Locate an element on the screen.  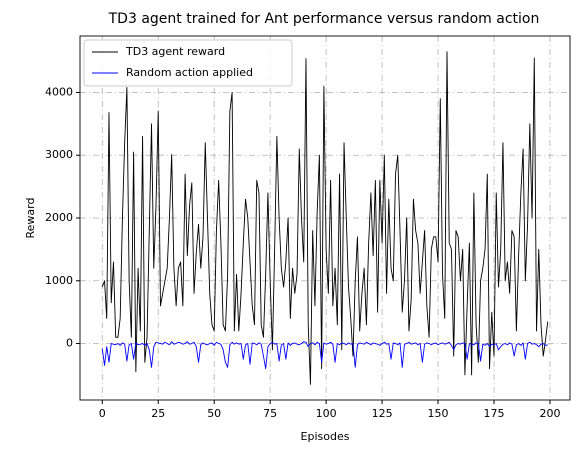
y-tick-label: 4000 is located at coordinates (59, 91).